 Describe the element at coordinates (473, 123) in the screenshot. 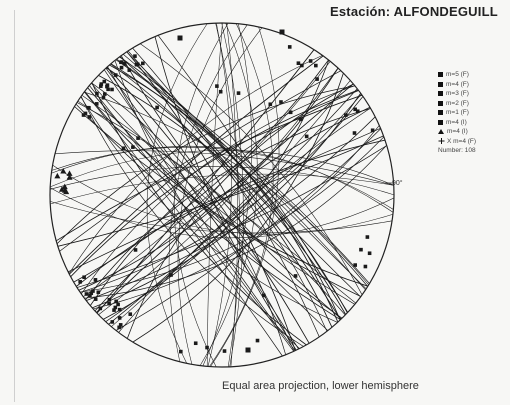

I see `legend-item: m=4 (I)` at that location.